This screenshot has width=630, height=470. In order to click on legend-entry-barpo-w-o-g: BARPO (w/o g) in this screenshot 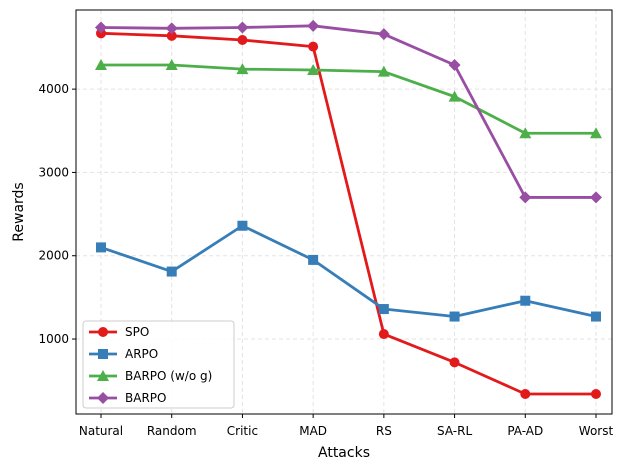, I will do `click(150, 376)`.